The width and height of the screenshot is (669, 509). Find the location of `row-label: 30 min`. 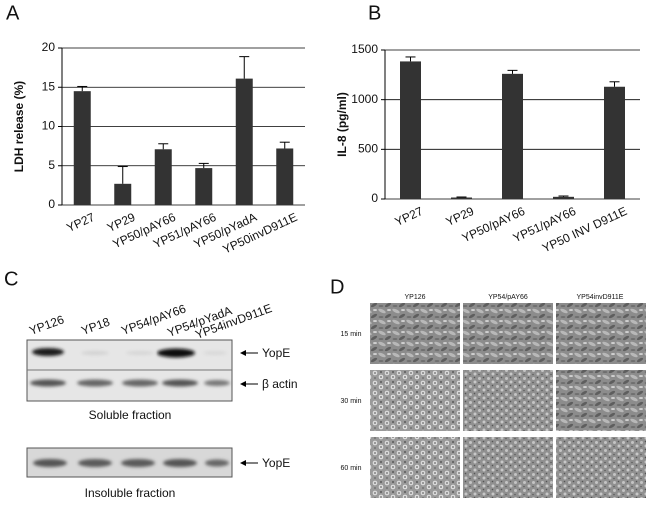

row-label: 30 min is located at coordinates (350, 401).